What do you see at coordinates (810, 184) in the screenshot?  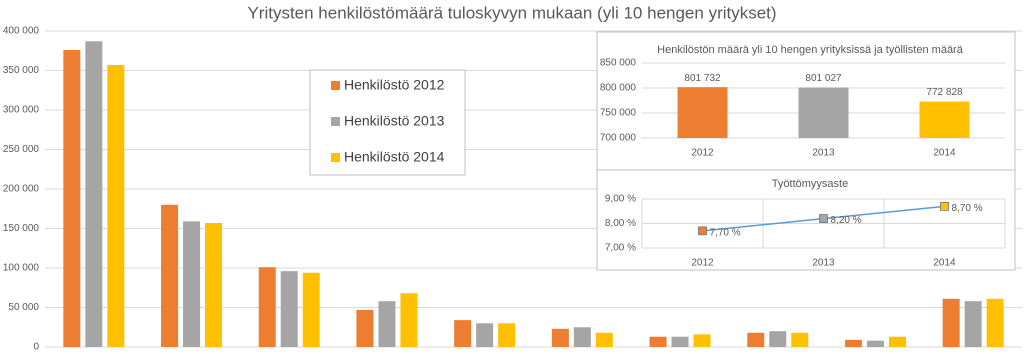 I see `inset-title: Työttömyysaste` at bounding box center [810, 184].